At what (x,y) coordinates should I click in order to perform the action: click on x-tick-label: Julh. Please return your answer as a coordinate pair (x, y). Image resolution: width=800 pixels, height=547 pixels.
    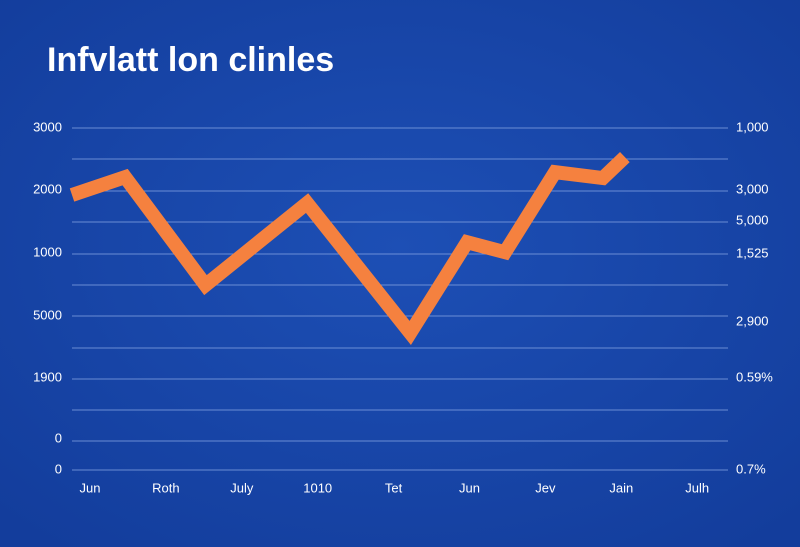
    Looking at the image, I should click on (697, 487).